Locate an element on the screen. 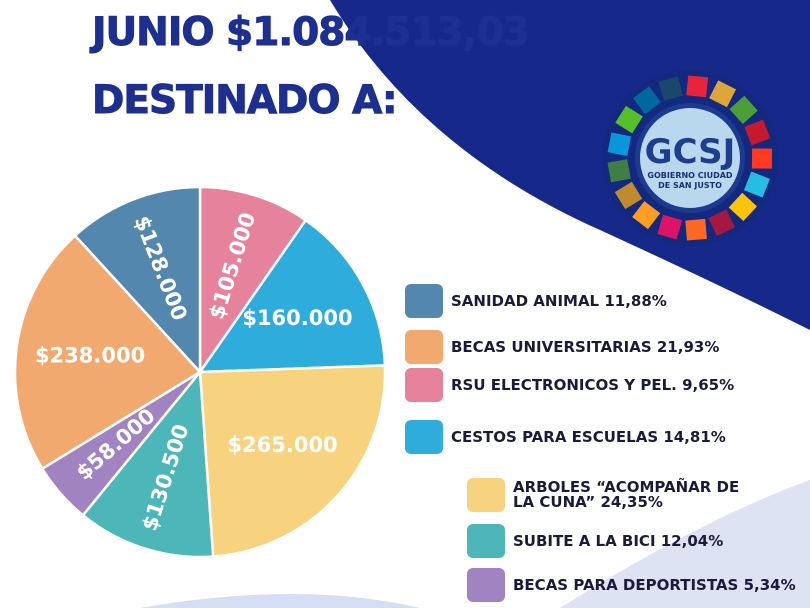  legend-item: CESTOS PARA ESCUELAS 14,81% is located at coordinates (565, 437).